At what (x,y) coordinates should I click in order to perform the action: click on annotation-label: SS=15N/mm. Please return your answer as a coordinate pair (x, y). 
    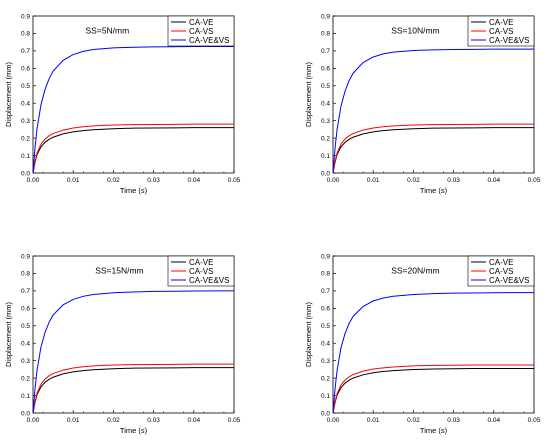
    Looking at the image, I should click on (119, 270).